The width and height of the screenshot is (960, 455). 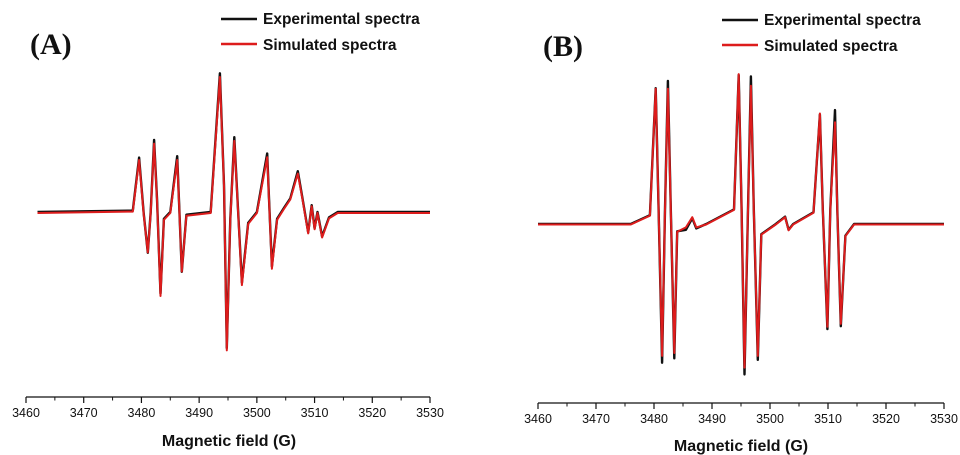 What do you see at coordinates (821, 33) in the screenshot?
I see `panel-b-legend: Experimental spectra Simulated spectra` at bounding box center [821, 33].